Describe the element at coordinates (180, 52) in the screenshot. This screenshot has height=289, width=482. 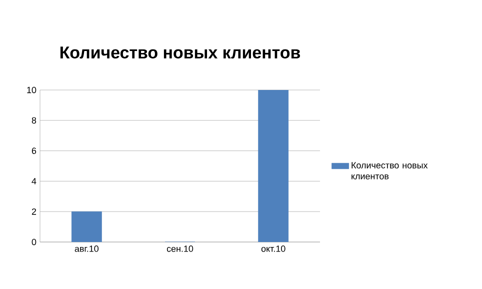
I see `chart-title: Количество новых клиентов` at that location.